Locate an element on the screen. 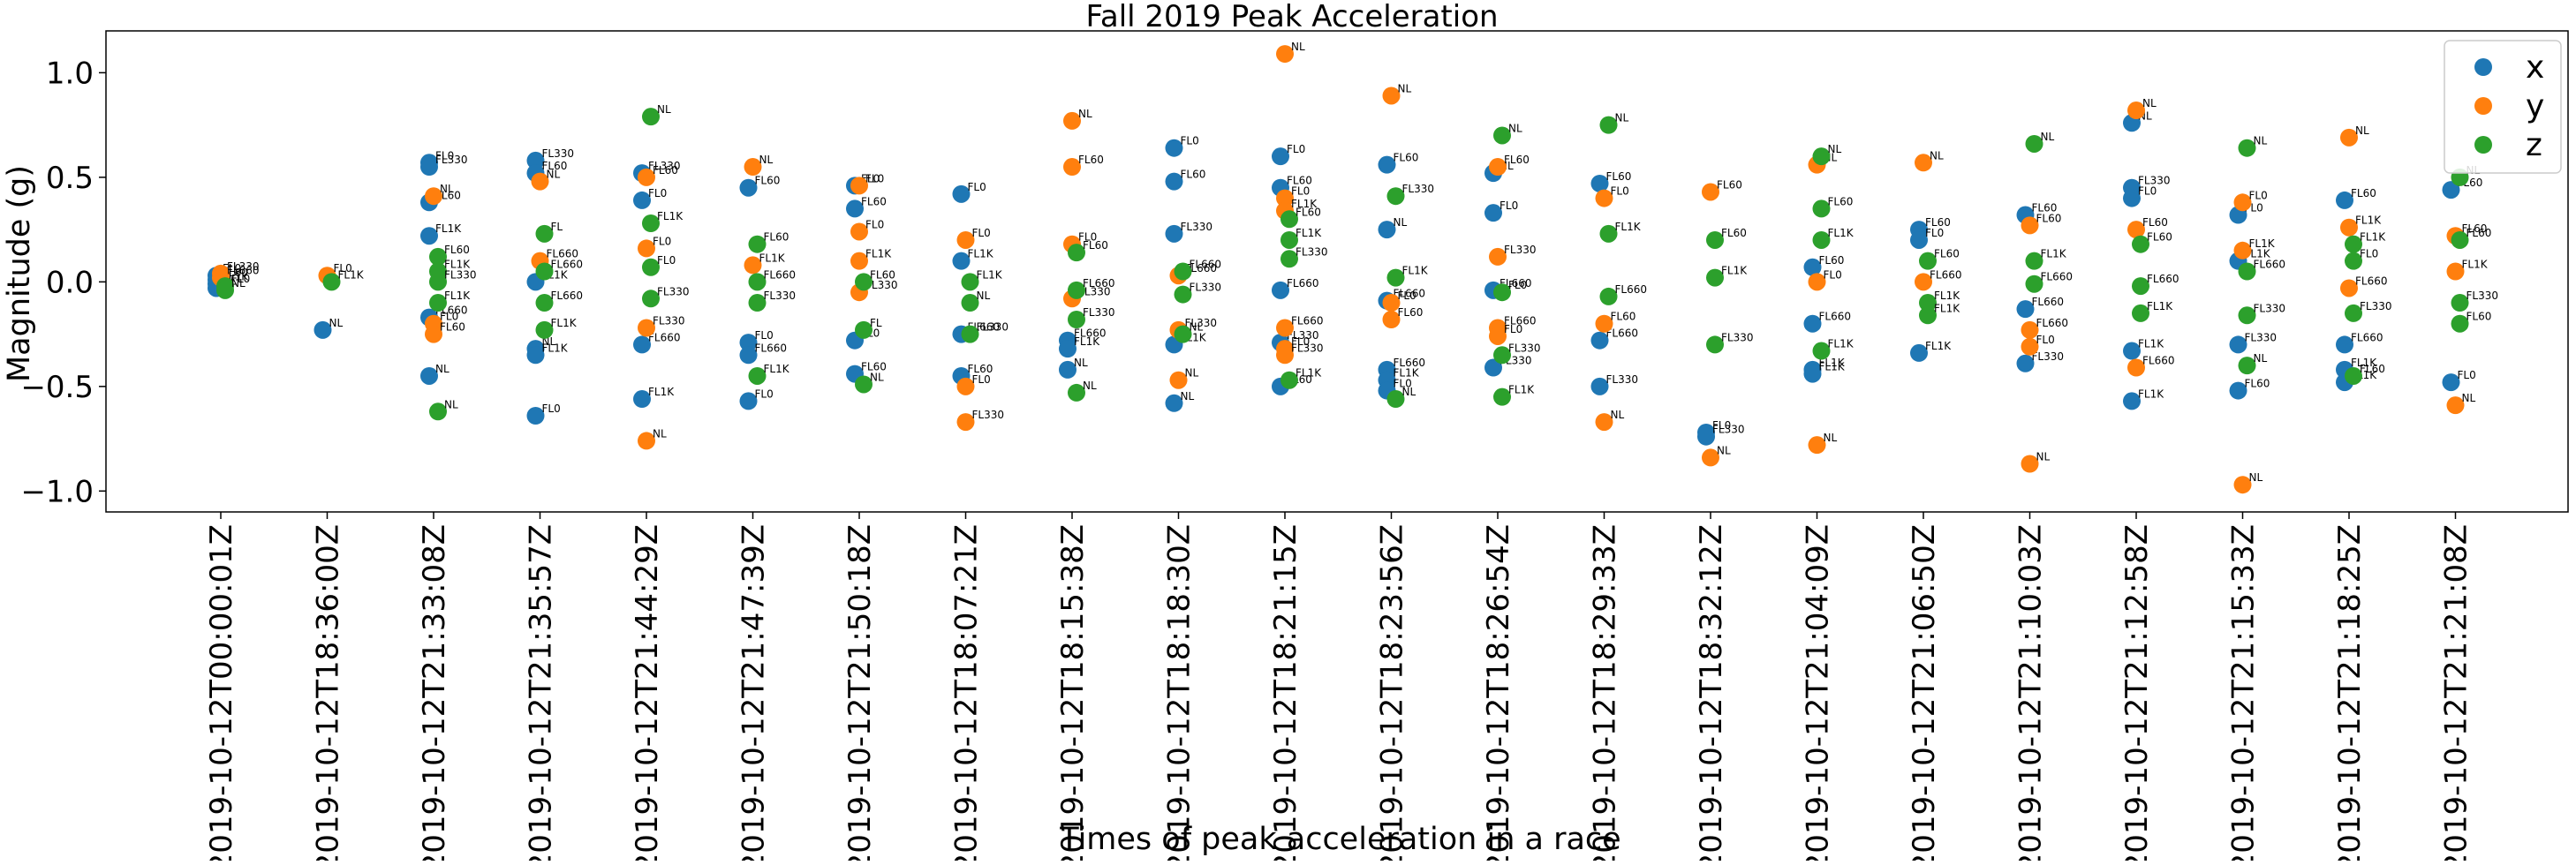 The width and height of the screenshot is (2576, 865). x-tick-label: 2019-10-12T21:04:09Z is located at coordinates (1819, 693).